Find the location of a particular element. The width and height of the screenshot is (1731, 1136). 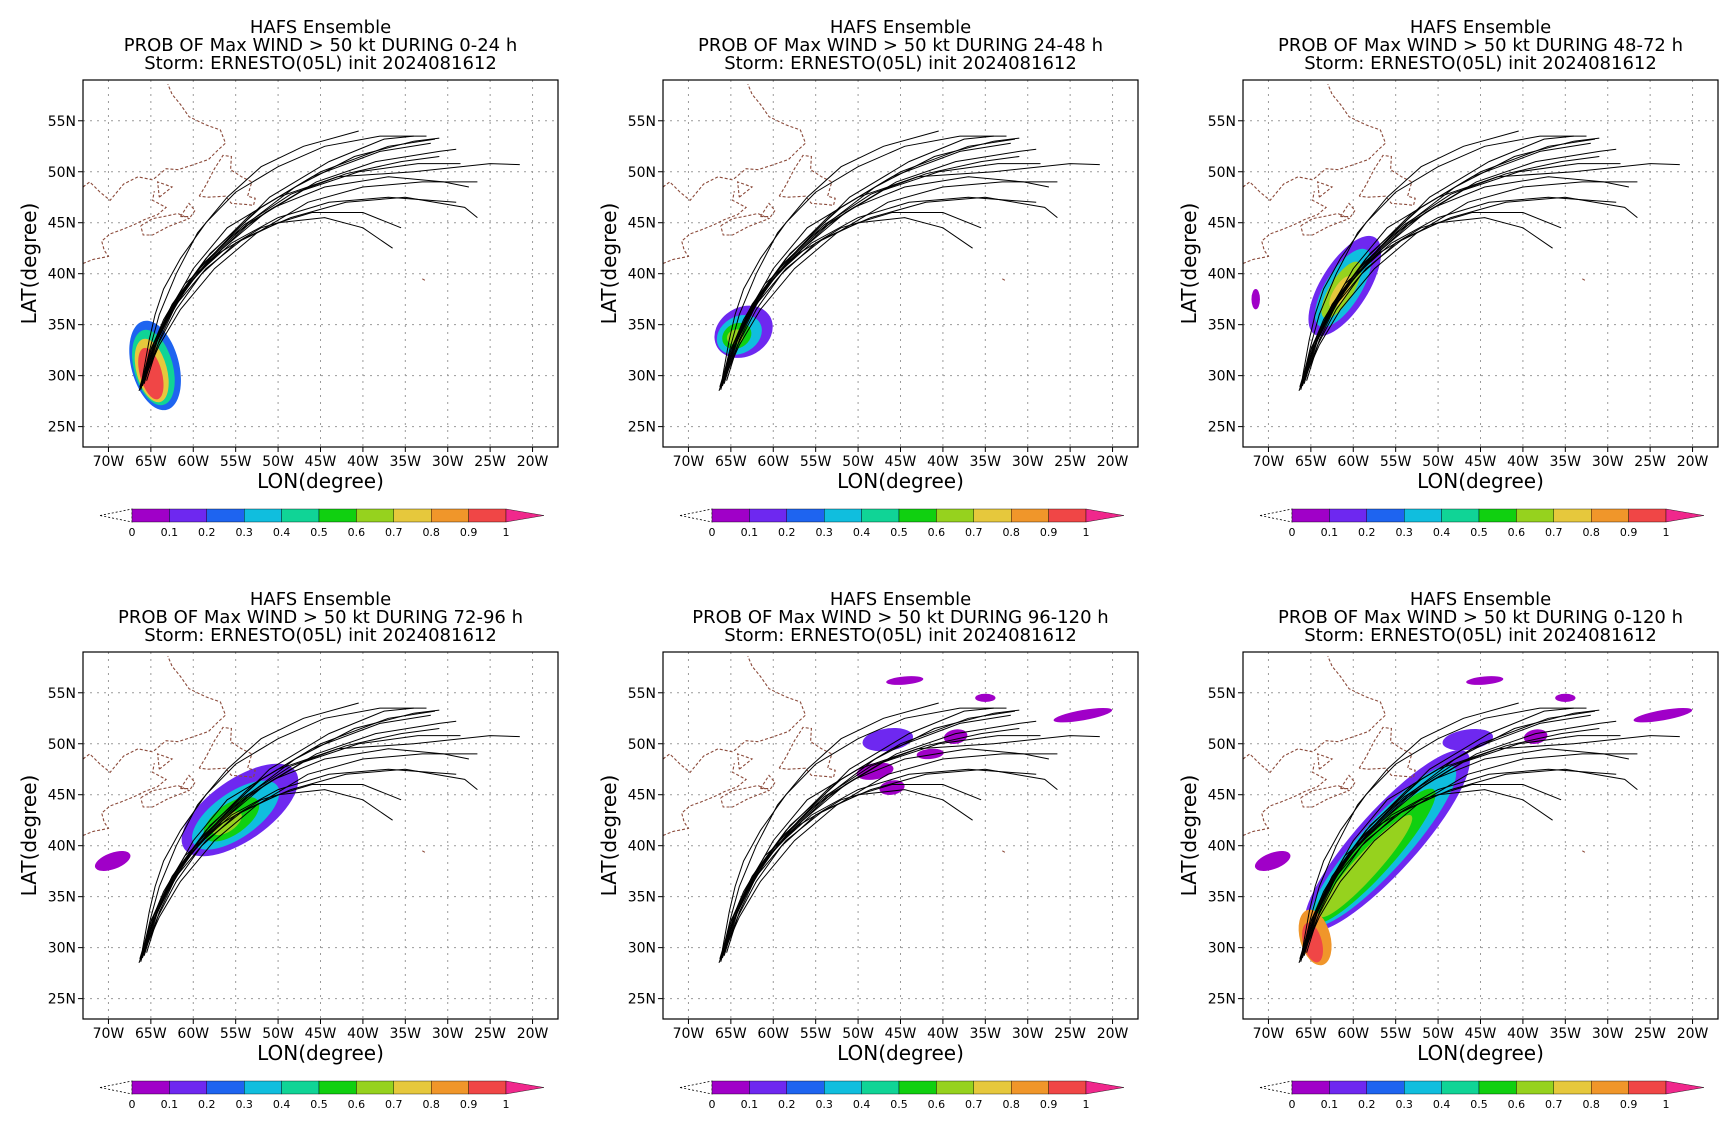

y-axis-label: LAT(degree) is located at coordinates (609, 264).